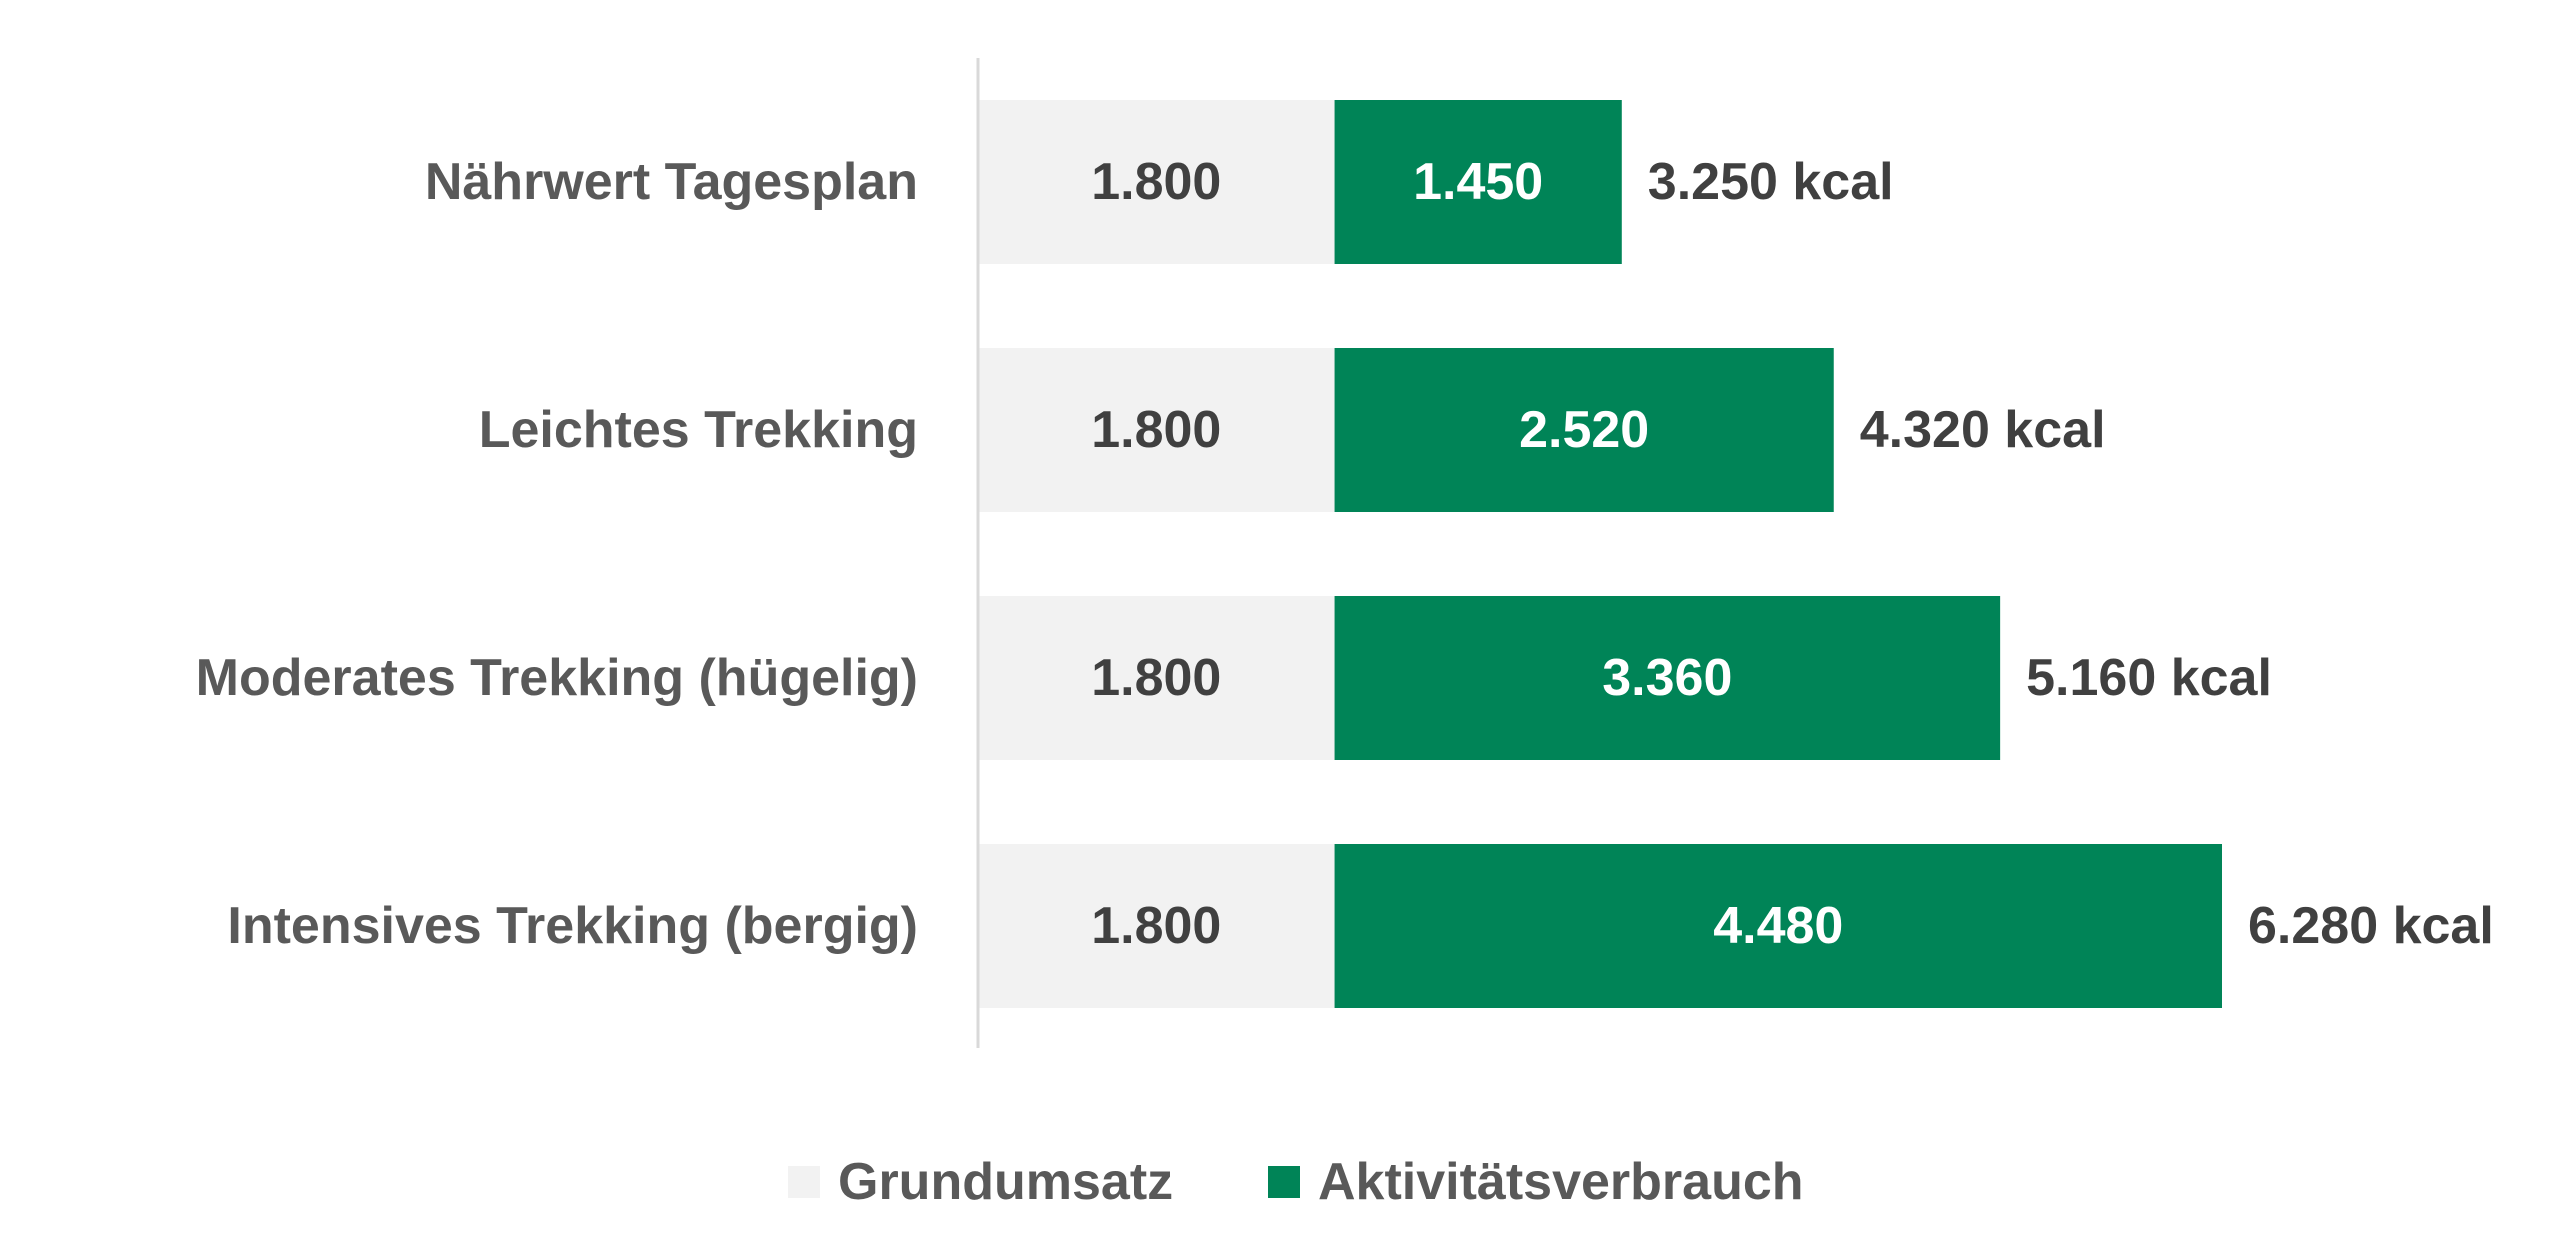 This screenshot has width=2560, height=1248. What do you see at coordinates (1561, 1182) in the screenshot?
I see `legend-label-aktivitaetsverbrauch: Aktivitätsverbrauch` at bounding box center [1561, 1182].